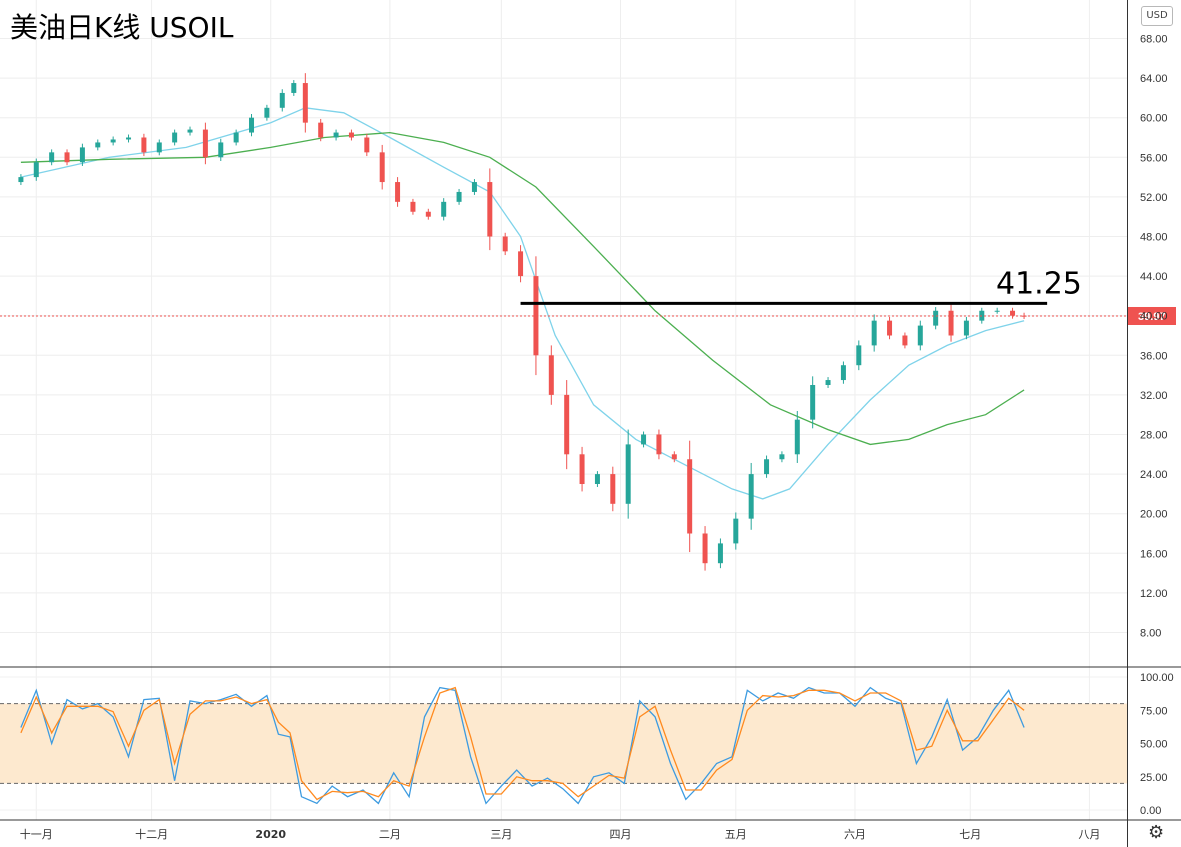 The width and height of the screenshot is (1181, 847). I want to click on month-tick-label: 四月, so click(620, 834).